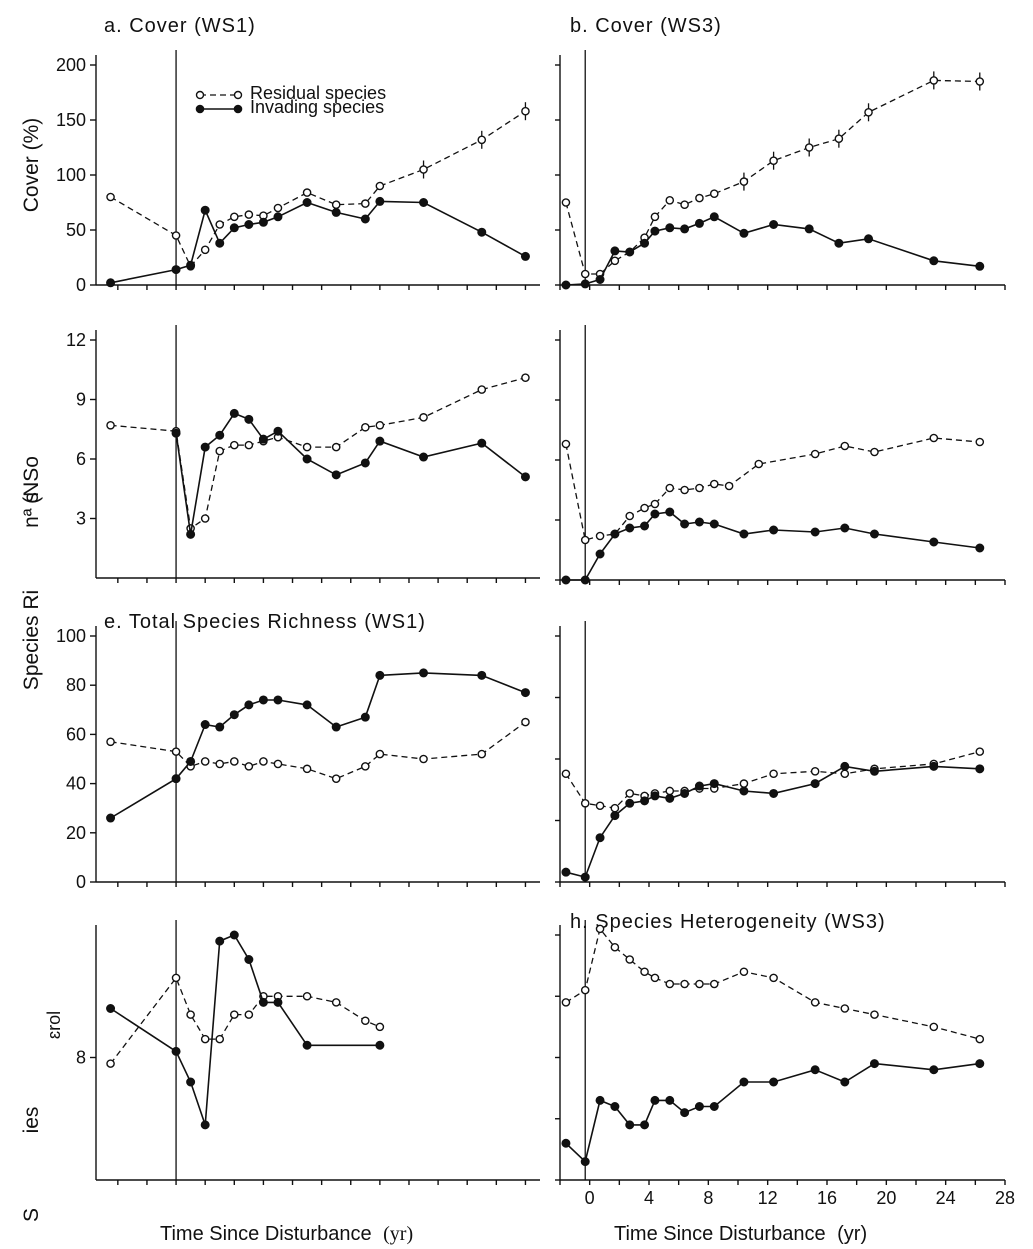 This screenshot has height=1249, width=1033. What do you see at coordinates (740, 1234) in the screenshot?
I see `x-label-right: Time Since Disturbance (yr)` at bounding box center [740, 1234].